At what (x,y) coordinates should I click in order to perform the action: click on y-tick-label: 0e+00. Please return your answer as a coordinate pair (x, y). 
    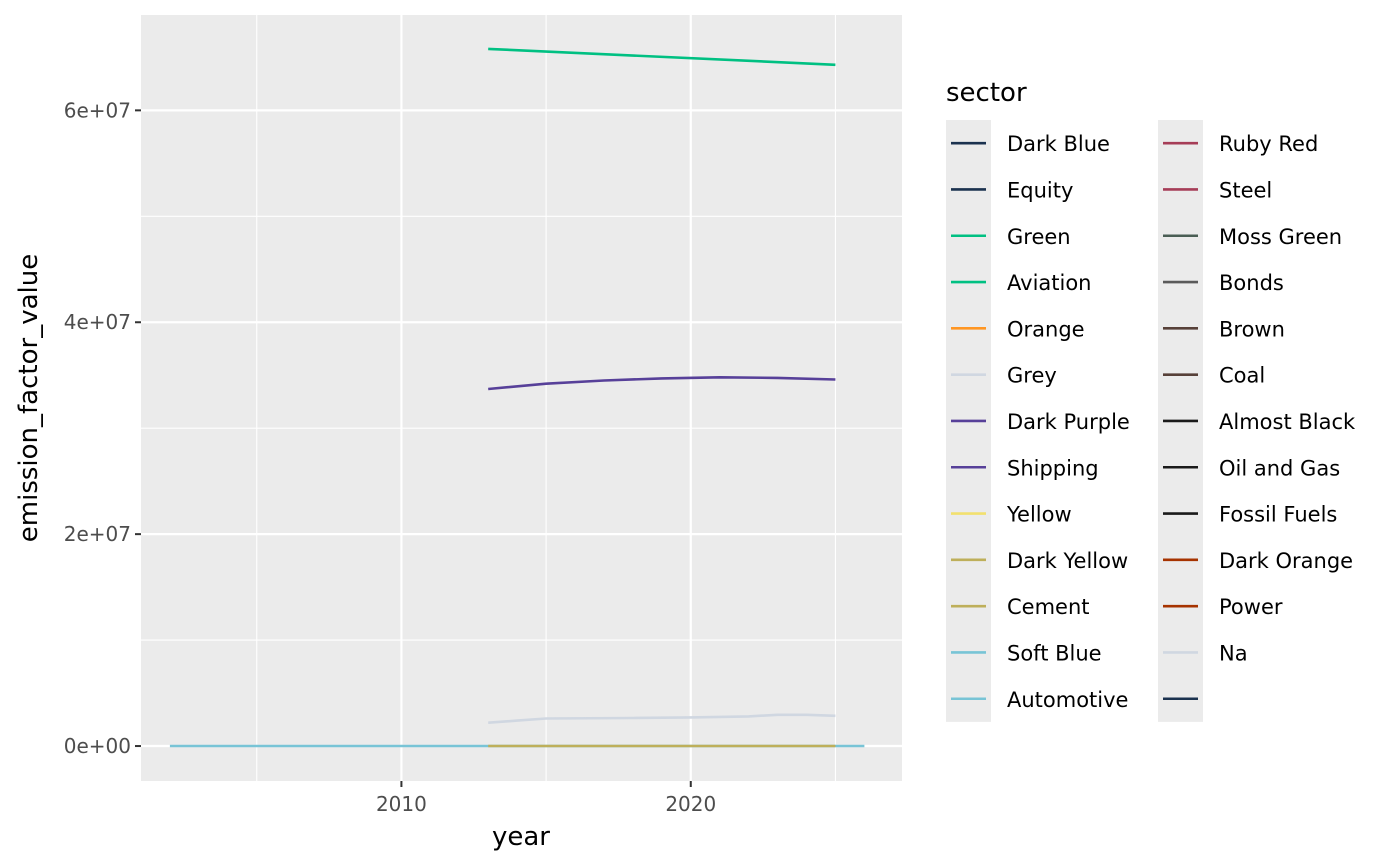
    Looking at the image, I should click on (97, 746).